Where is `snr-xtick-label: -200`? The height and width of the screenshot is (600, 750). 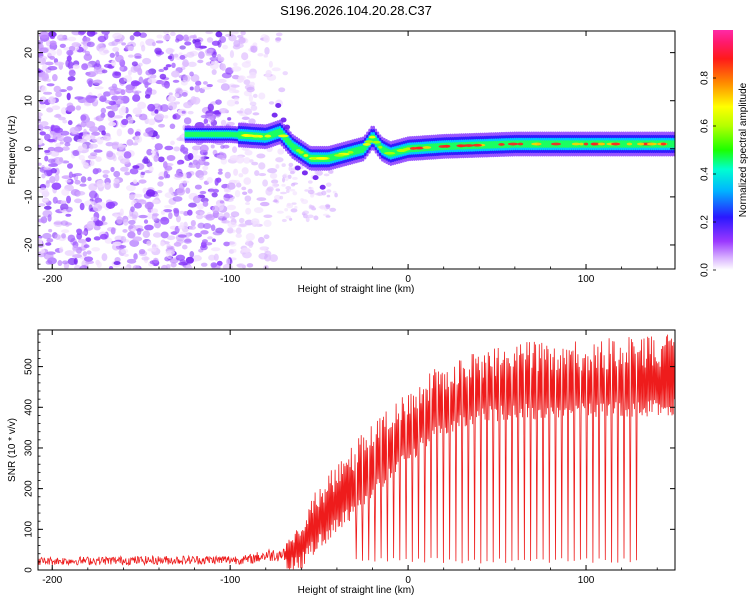 snr-xtick-label: -200 is located at coordinates (52, 580).